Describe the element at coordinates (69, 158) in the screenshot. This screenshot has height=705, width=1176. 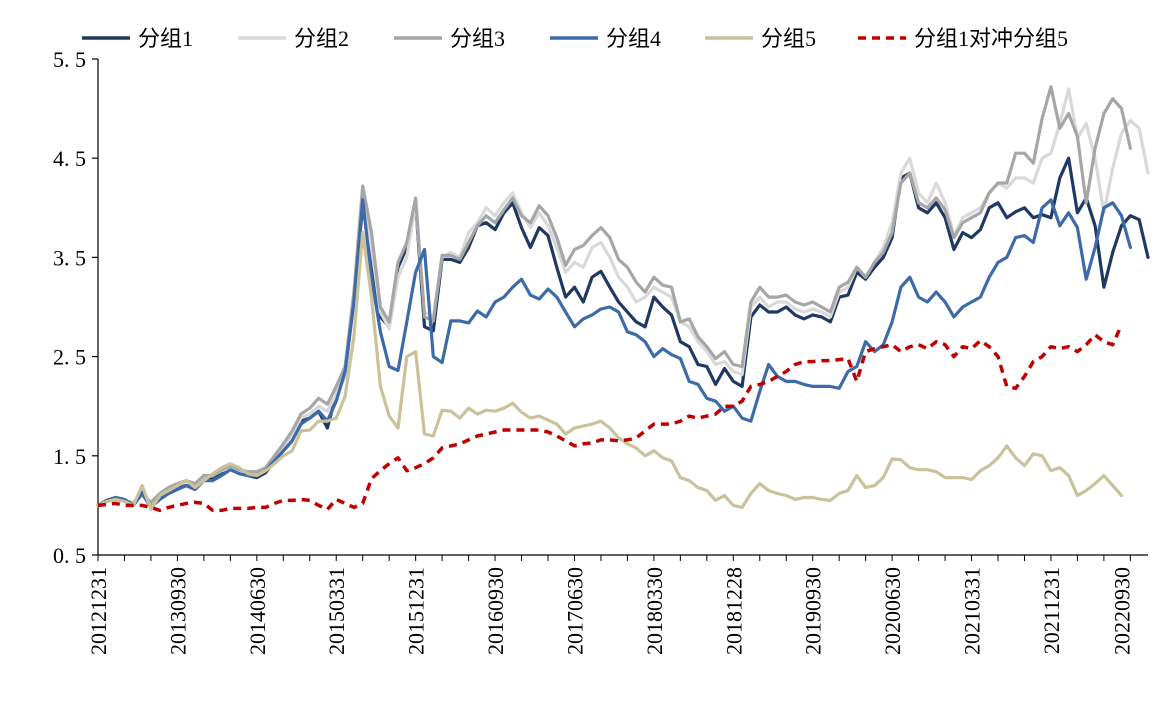
I see `y-tick-label: 4. 5` at that location.